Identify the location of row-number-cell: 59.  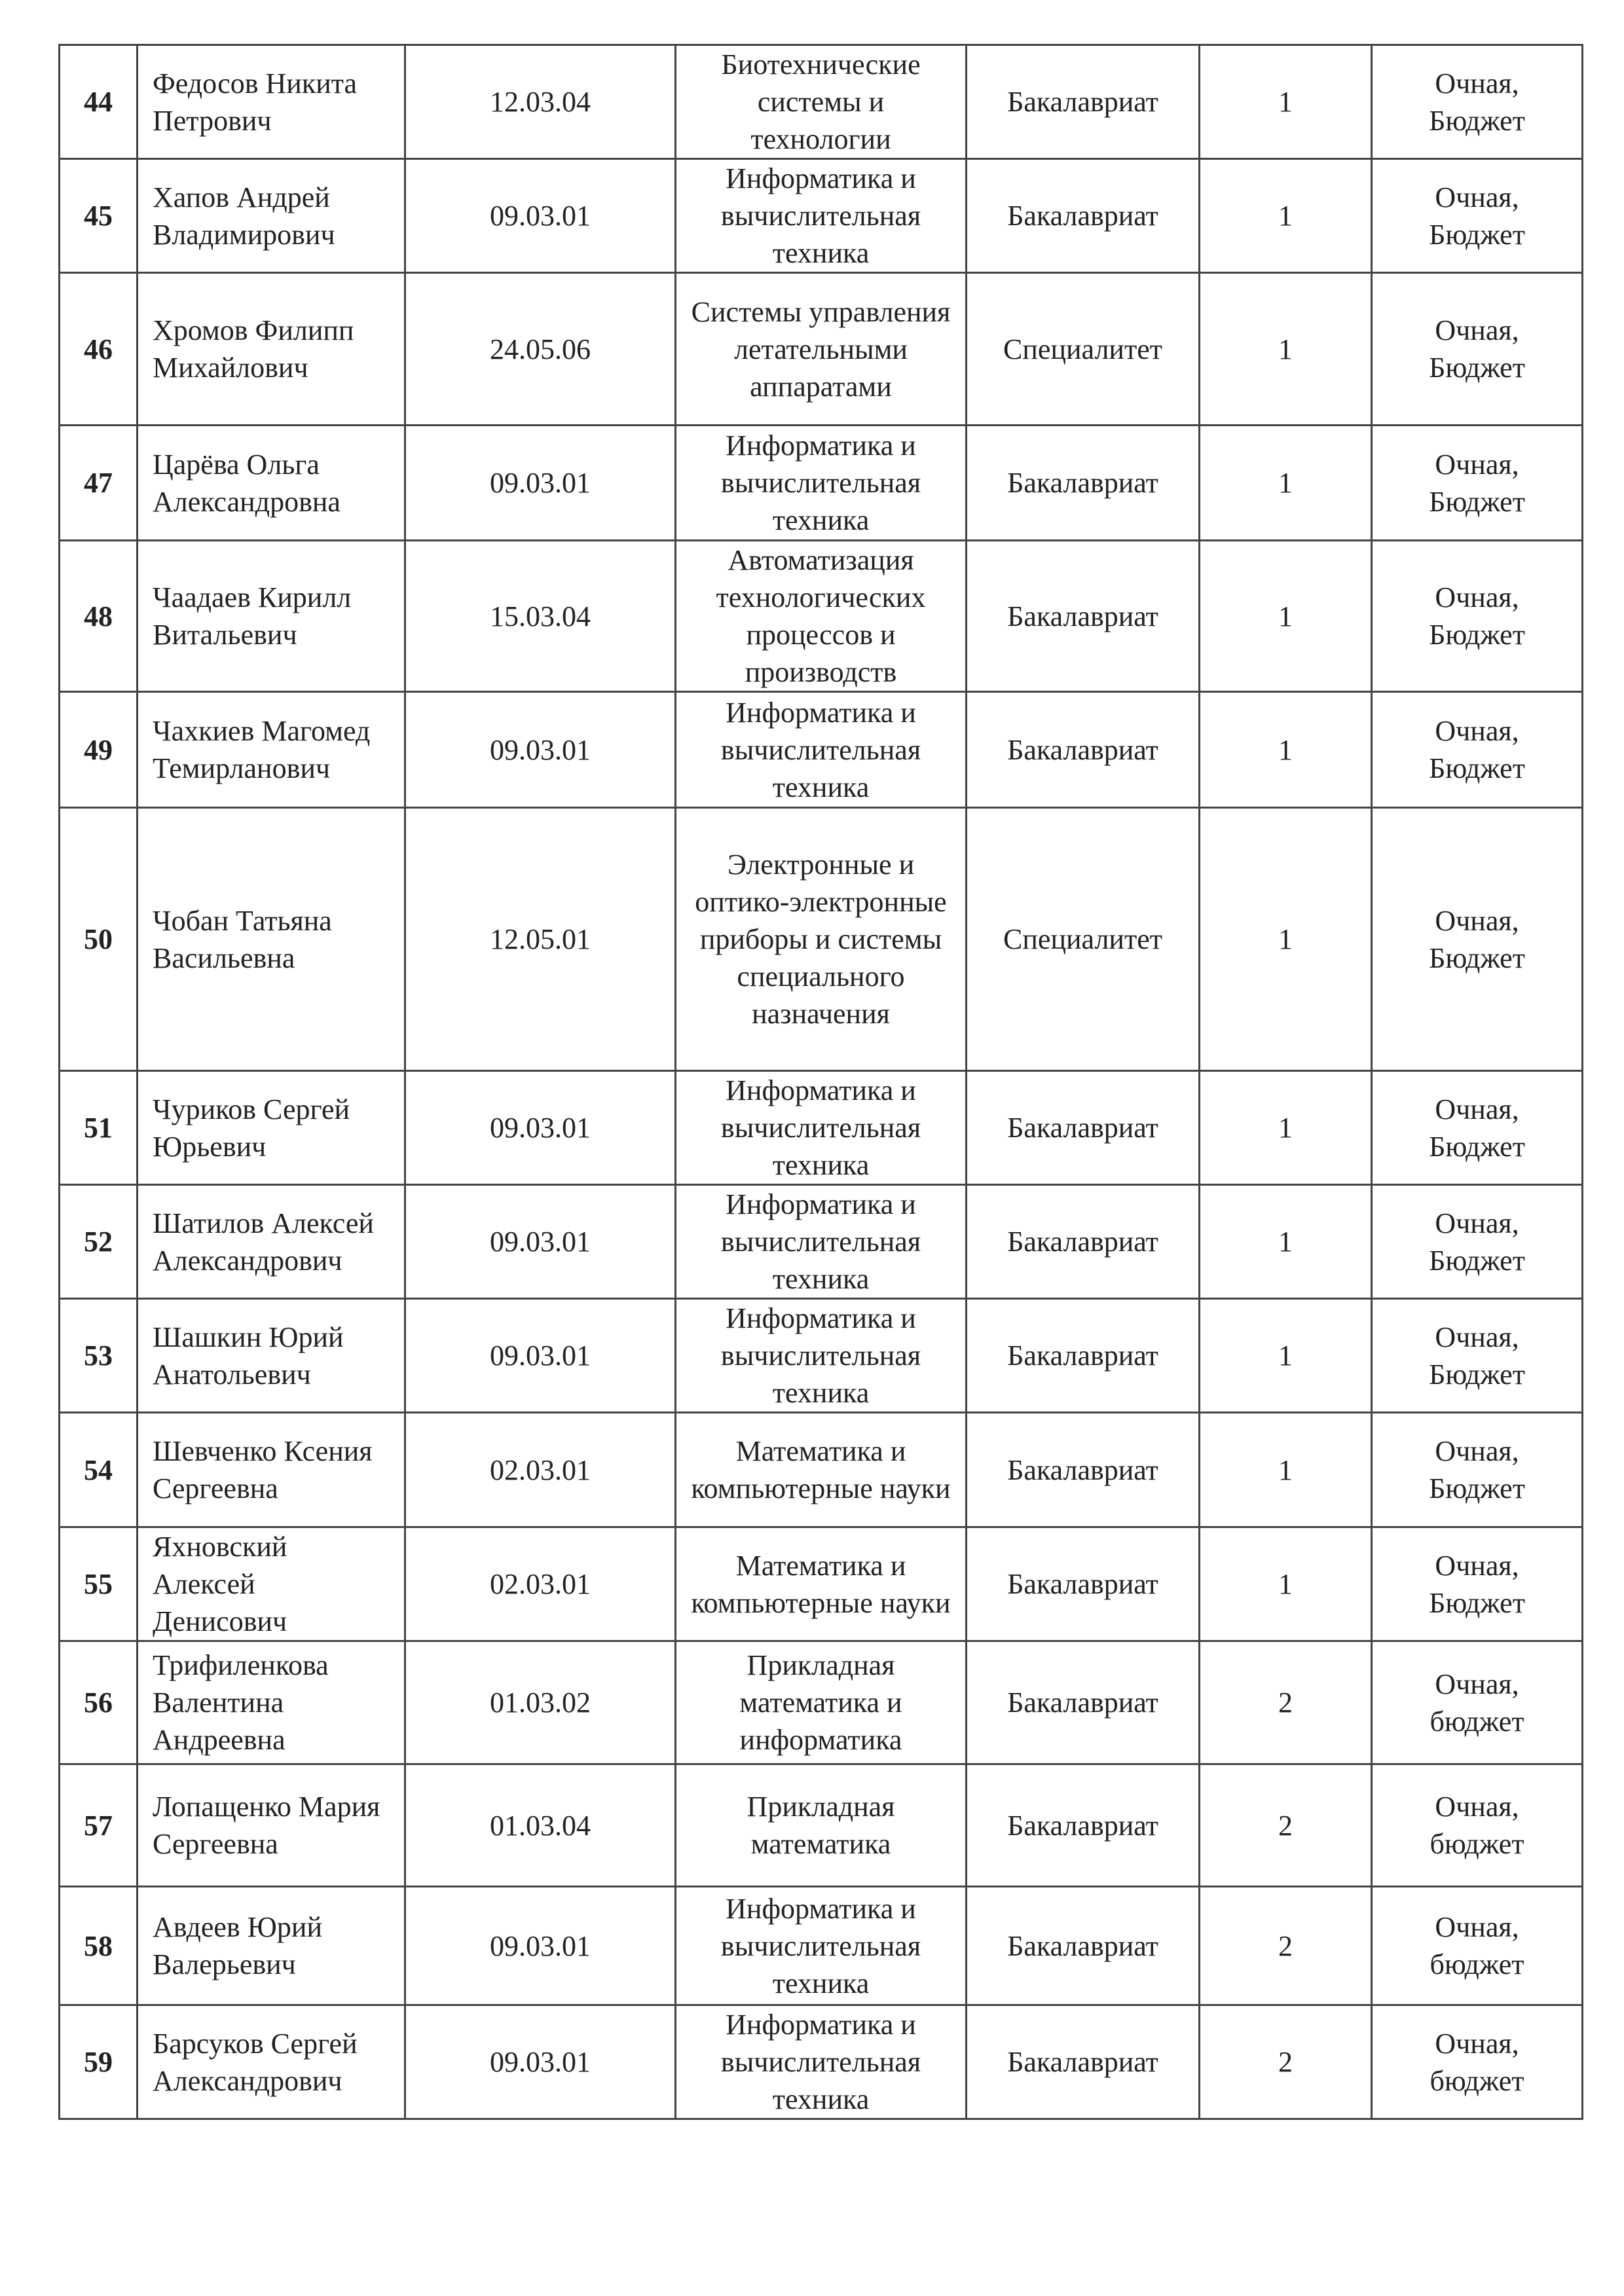
(98, 2062).